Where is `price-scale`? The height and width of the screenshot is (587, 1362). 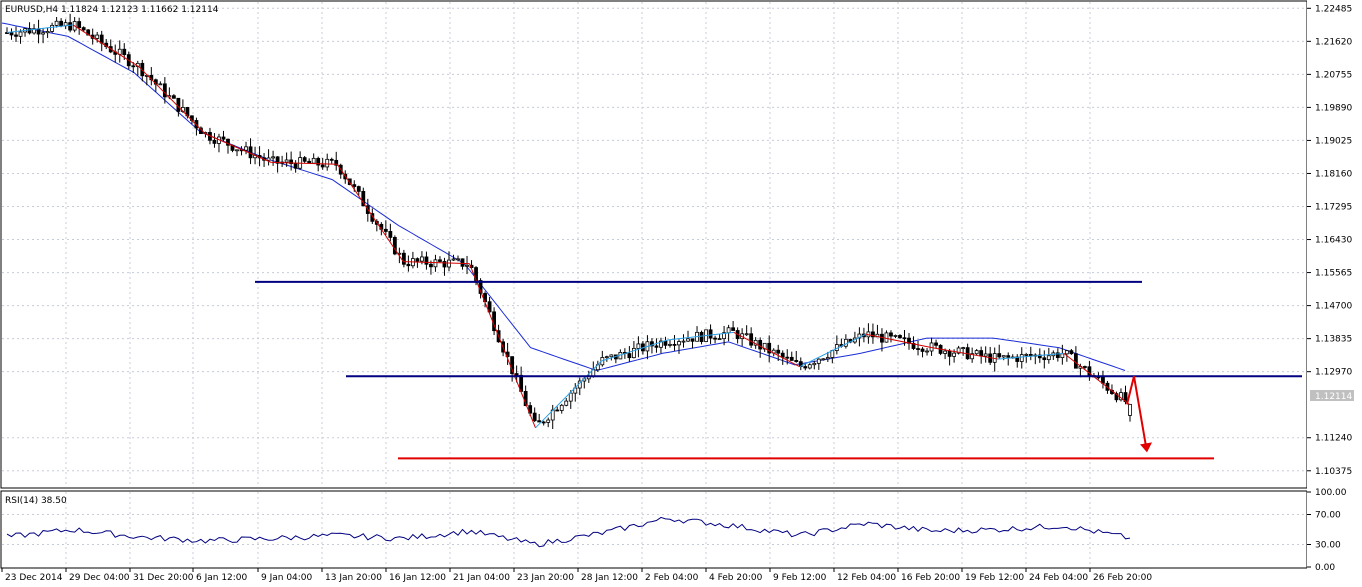 price-scale is located at coordinates (1334, 293).